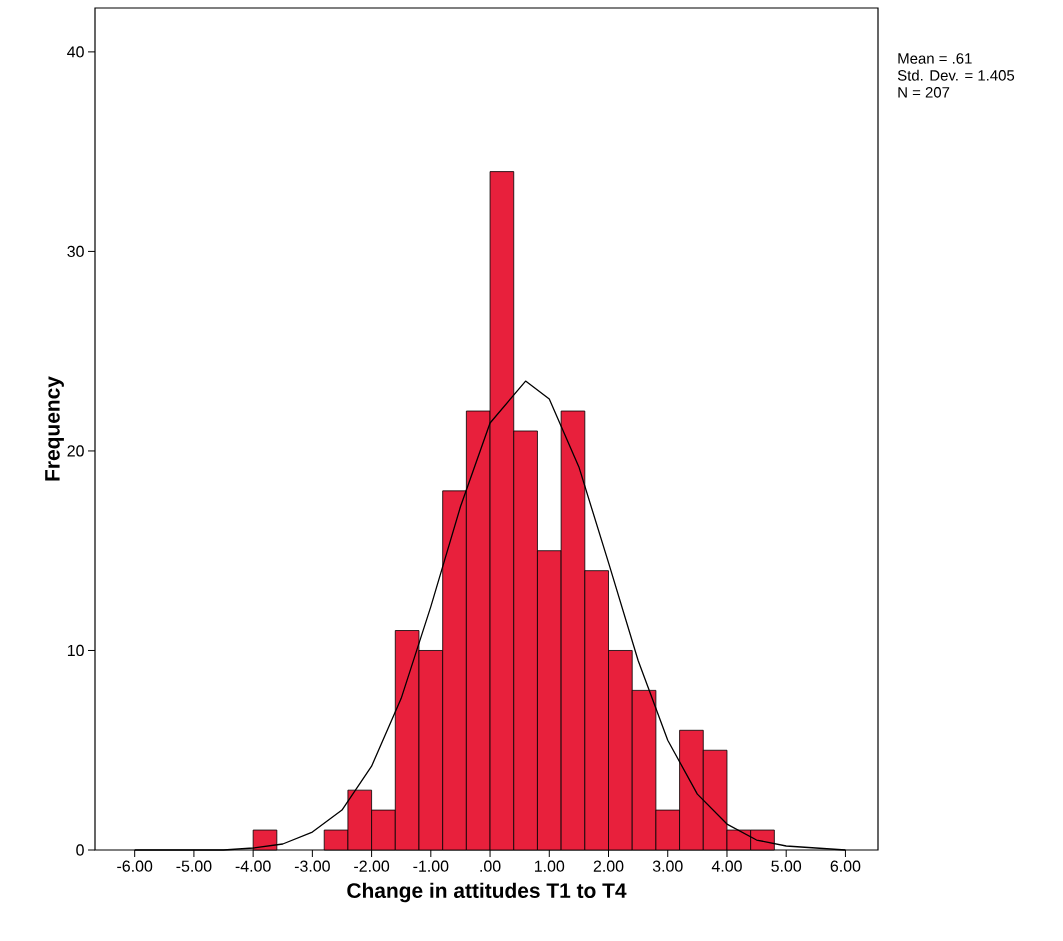 The image size is (1063, 941). What do you see at coordinates (54, 428) in the screenshot?
I see `y-axis-title: Frequency` at bounding box center [54, 428].